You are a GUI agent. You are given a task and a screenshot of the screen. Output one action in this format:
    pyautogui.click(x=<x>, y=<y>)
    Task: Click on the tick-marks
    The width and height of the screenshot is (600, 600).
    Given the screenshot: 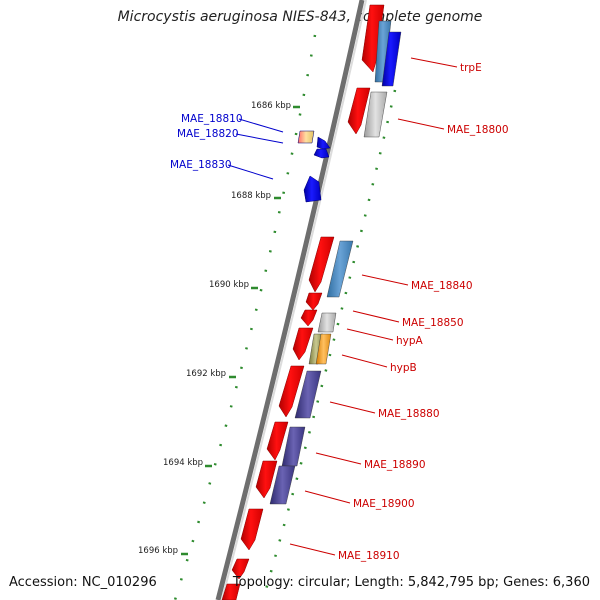 What is the action you would take?
    pyautogui.click(x=240, y=330)
    